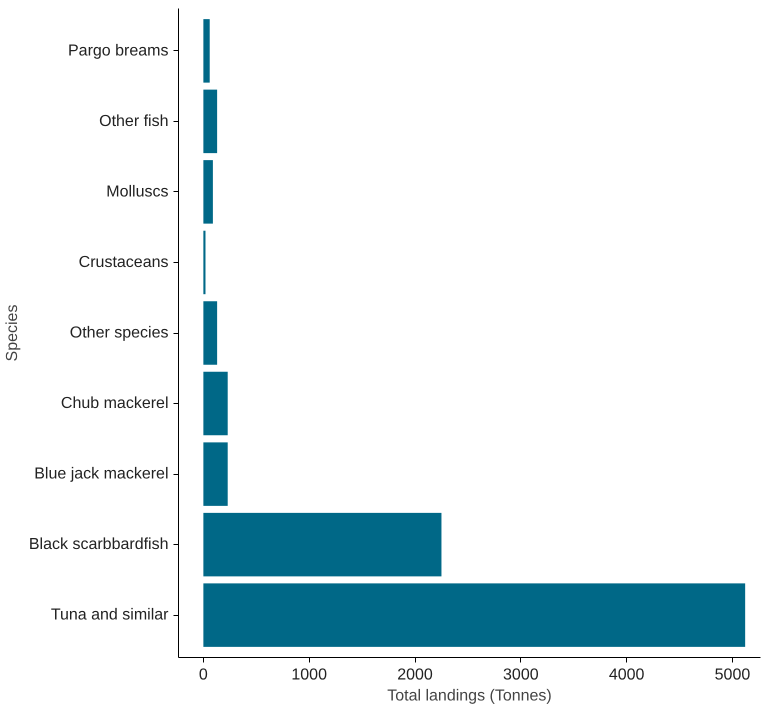 The image size is (762, 707). Describe the element at coordinates (415, 675) in the screenshot. I see `x-tick-label: 2000` at that location.